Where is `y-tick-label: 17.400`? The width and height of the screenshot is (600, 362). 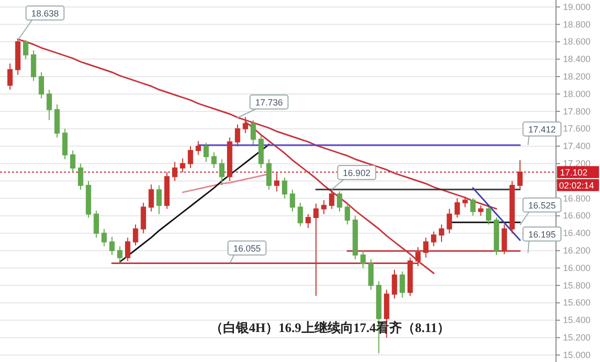 y-tick-label: 17.400 is located at coordinates (577, 146).